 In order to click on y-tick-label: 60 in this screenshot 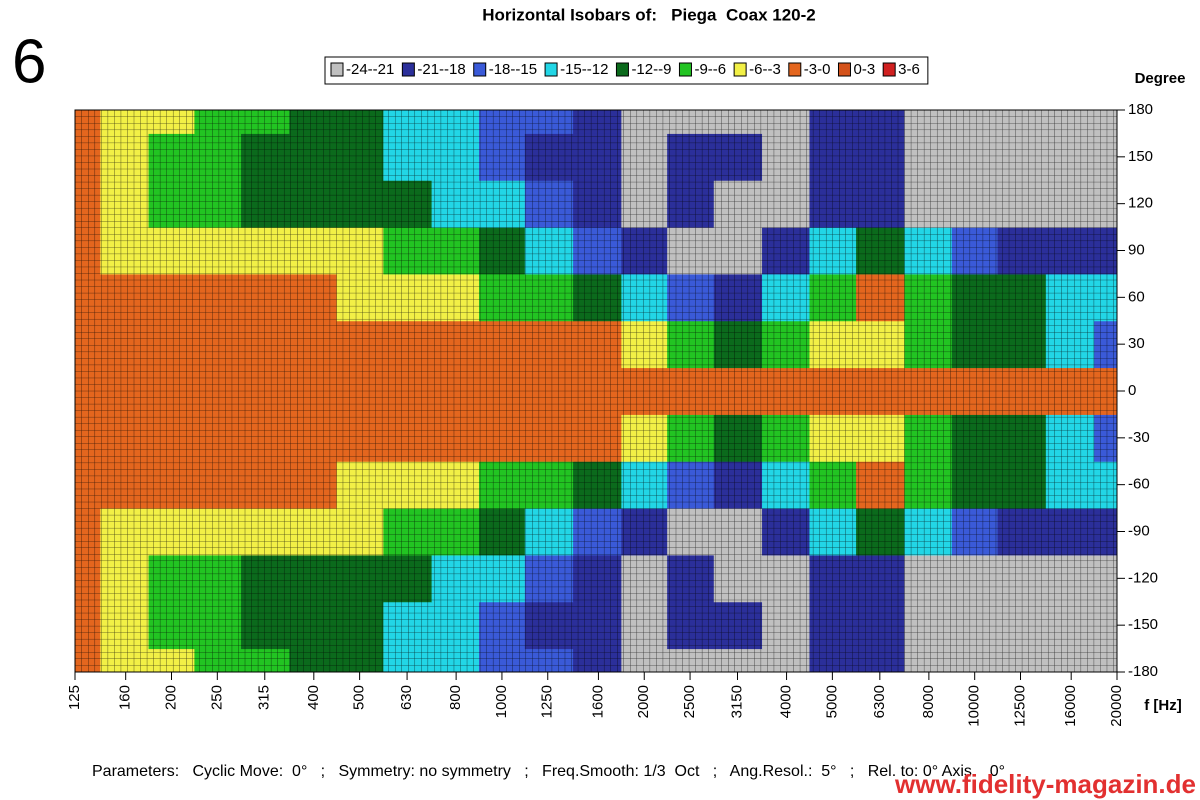, I will do `click(1136, 296)`.